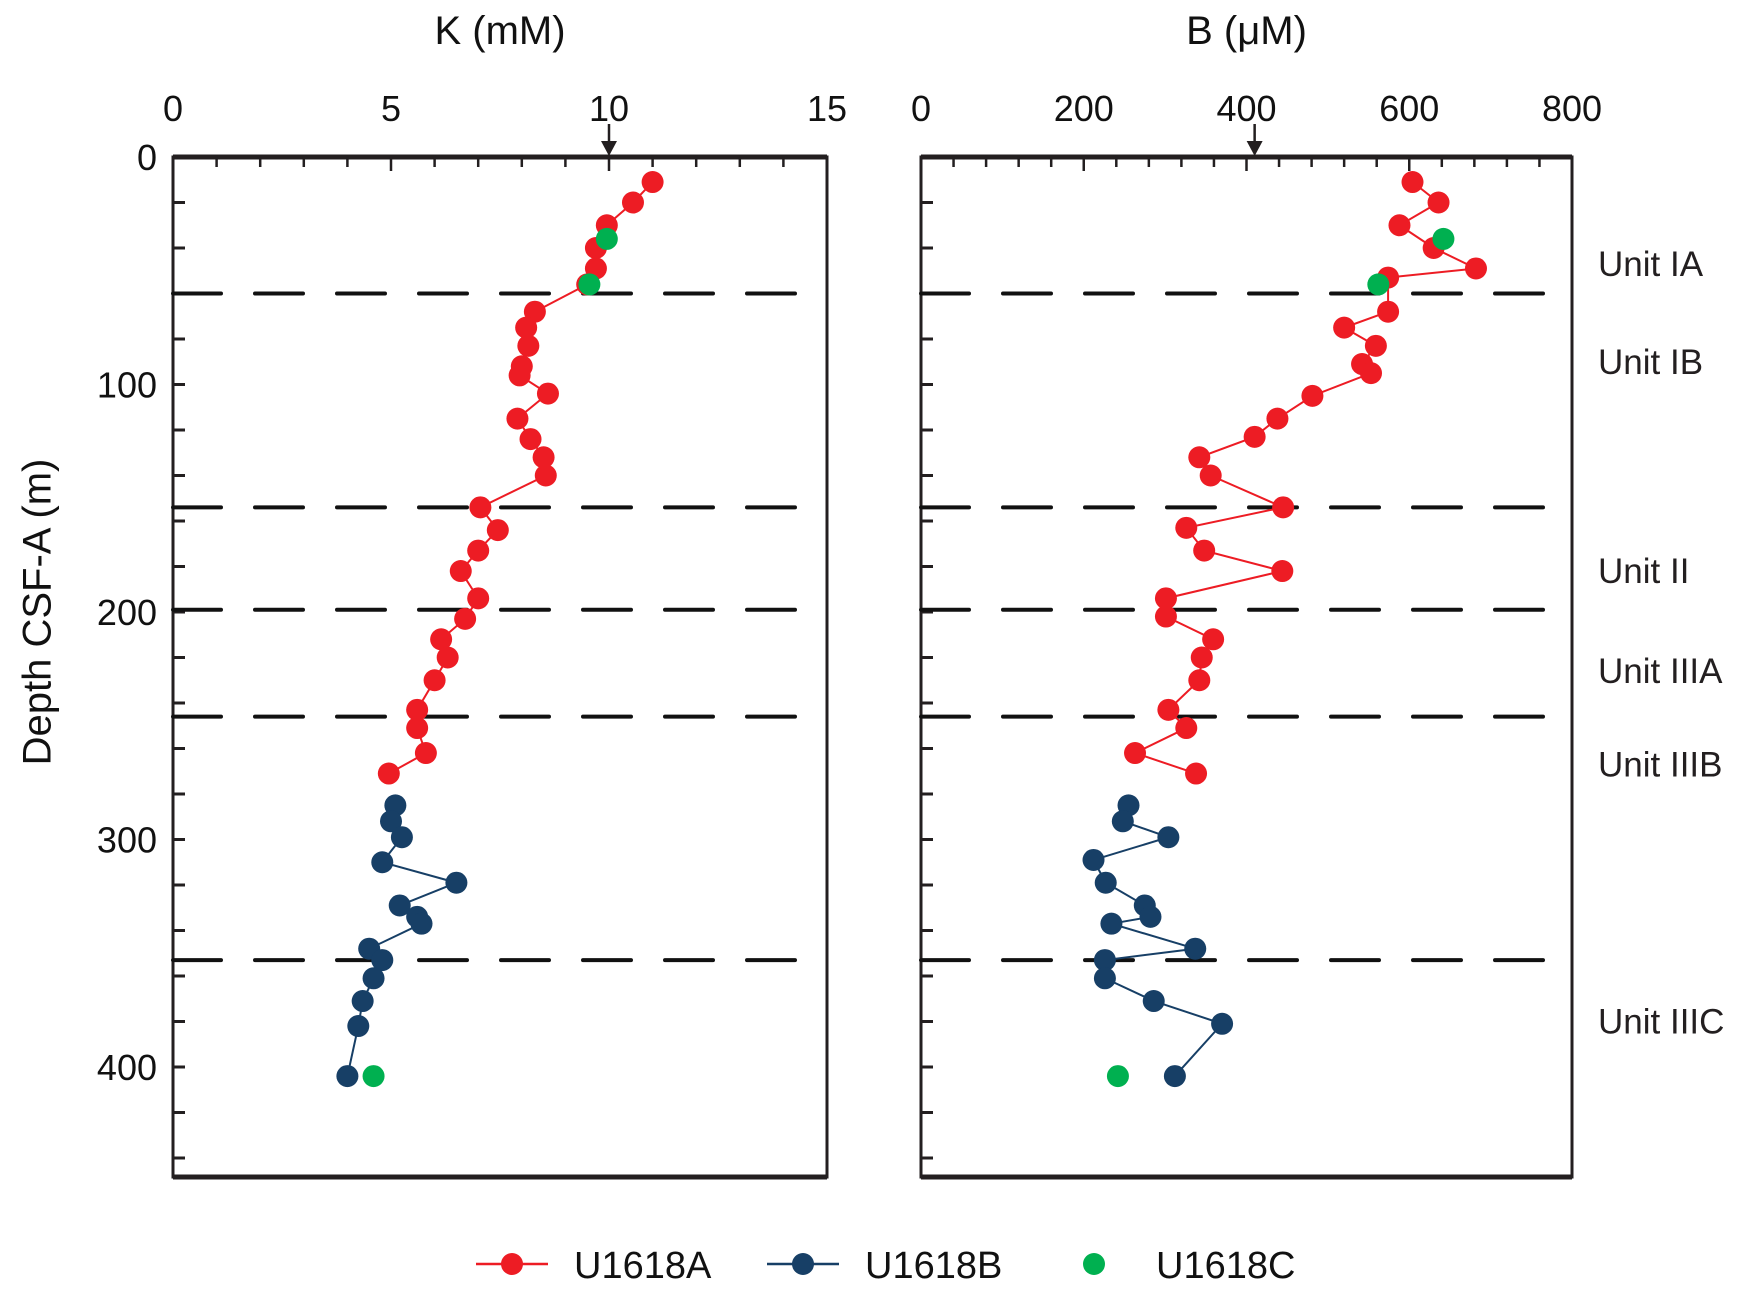 The width and height of the screenshot is (1748, 1291). Describe the element at coordinates (643, 1266) in the screenshot. I see `legend-label: U1618A` at that location.